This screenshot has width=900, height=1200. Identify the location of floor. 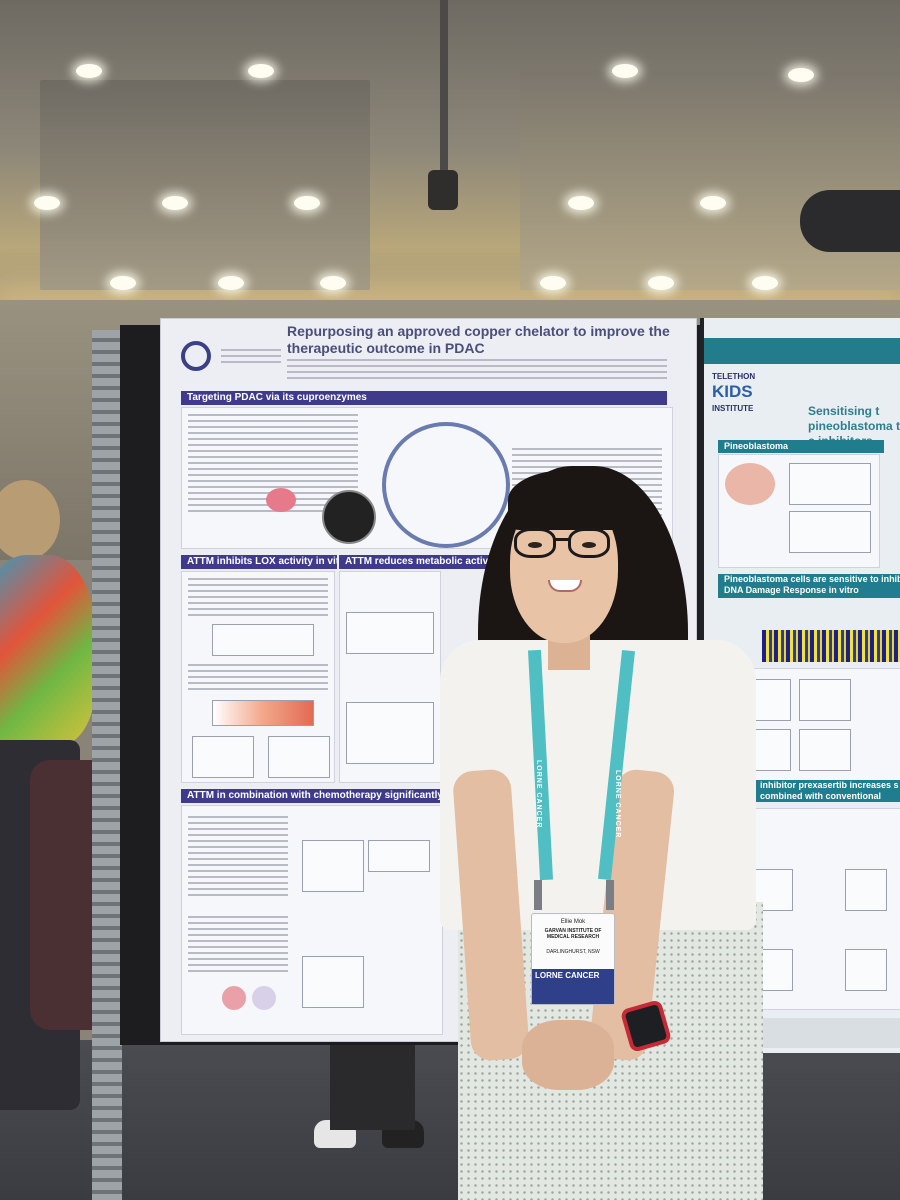
(450, 1120).